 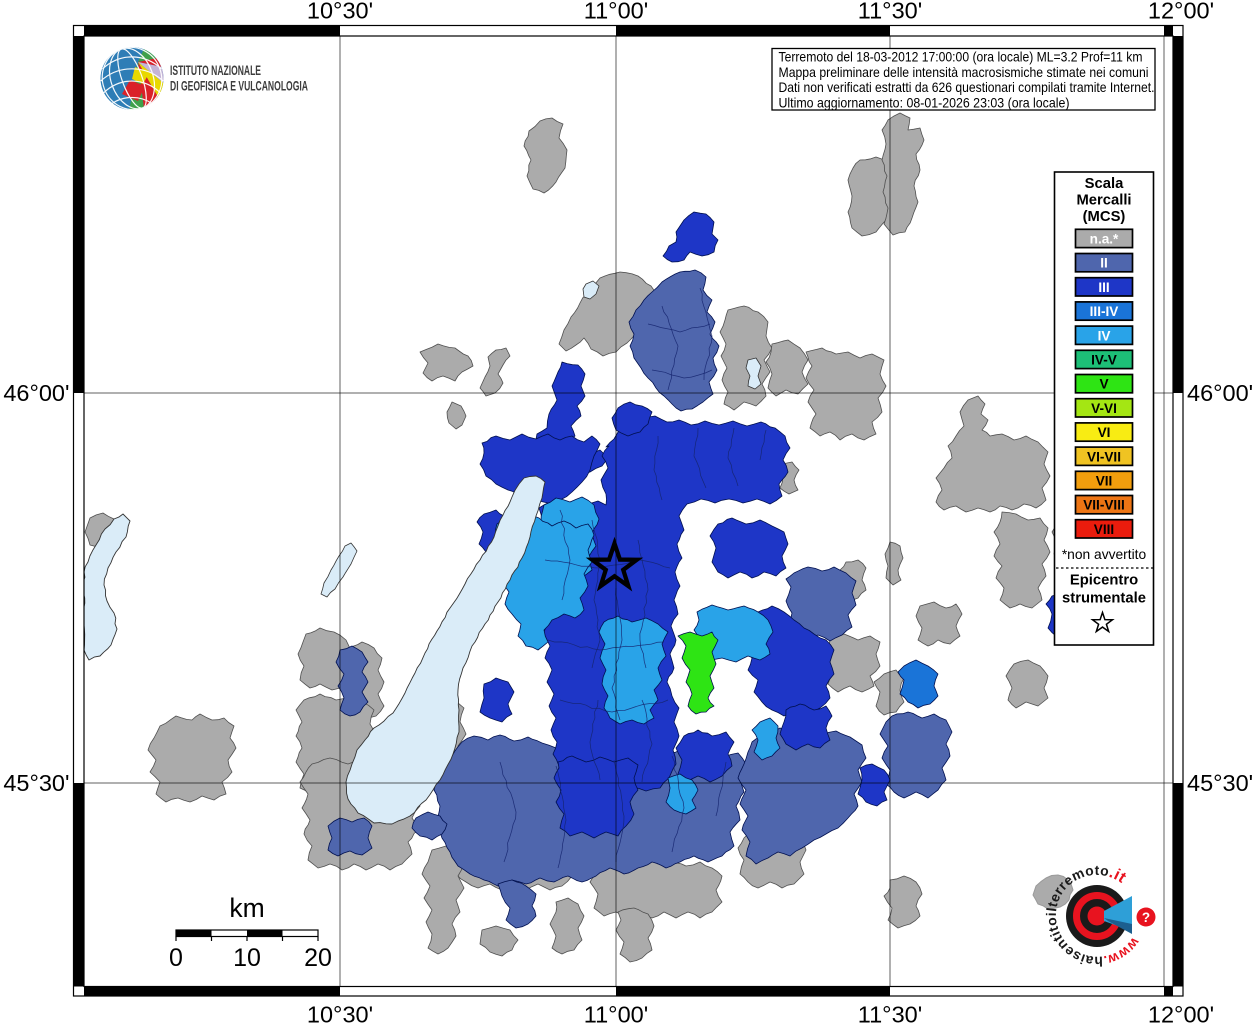 What do you see at coordinates (1104, 554) in the screenshot?
I see `svg-text: *non avvertito` at bounding box center [1104, 554].